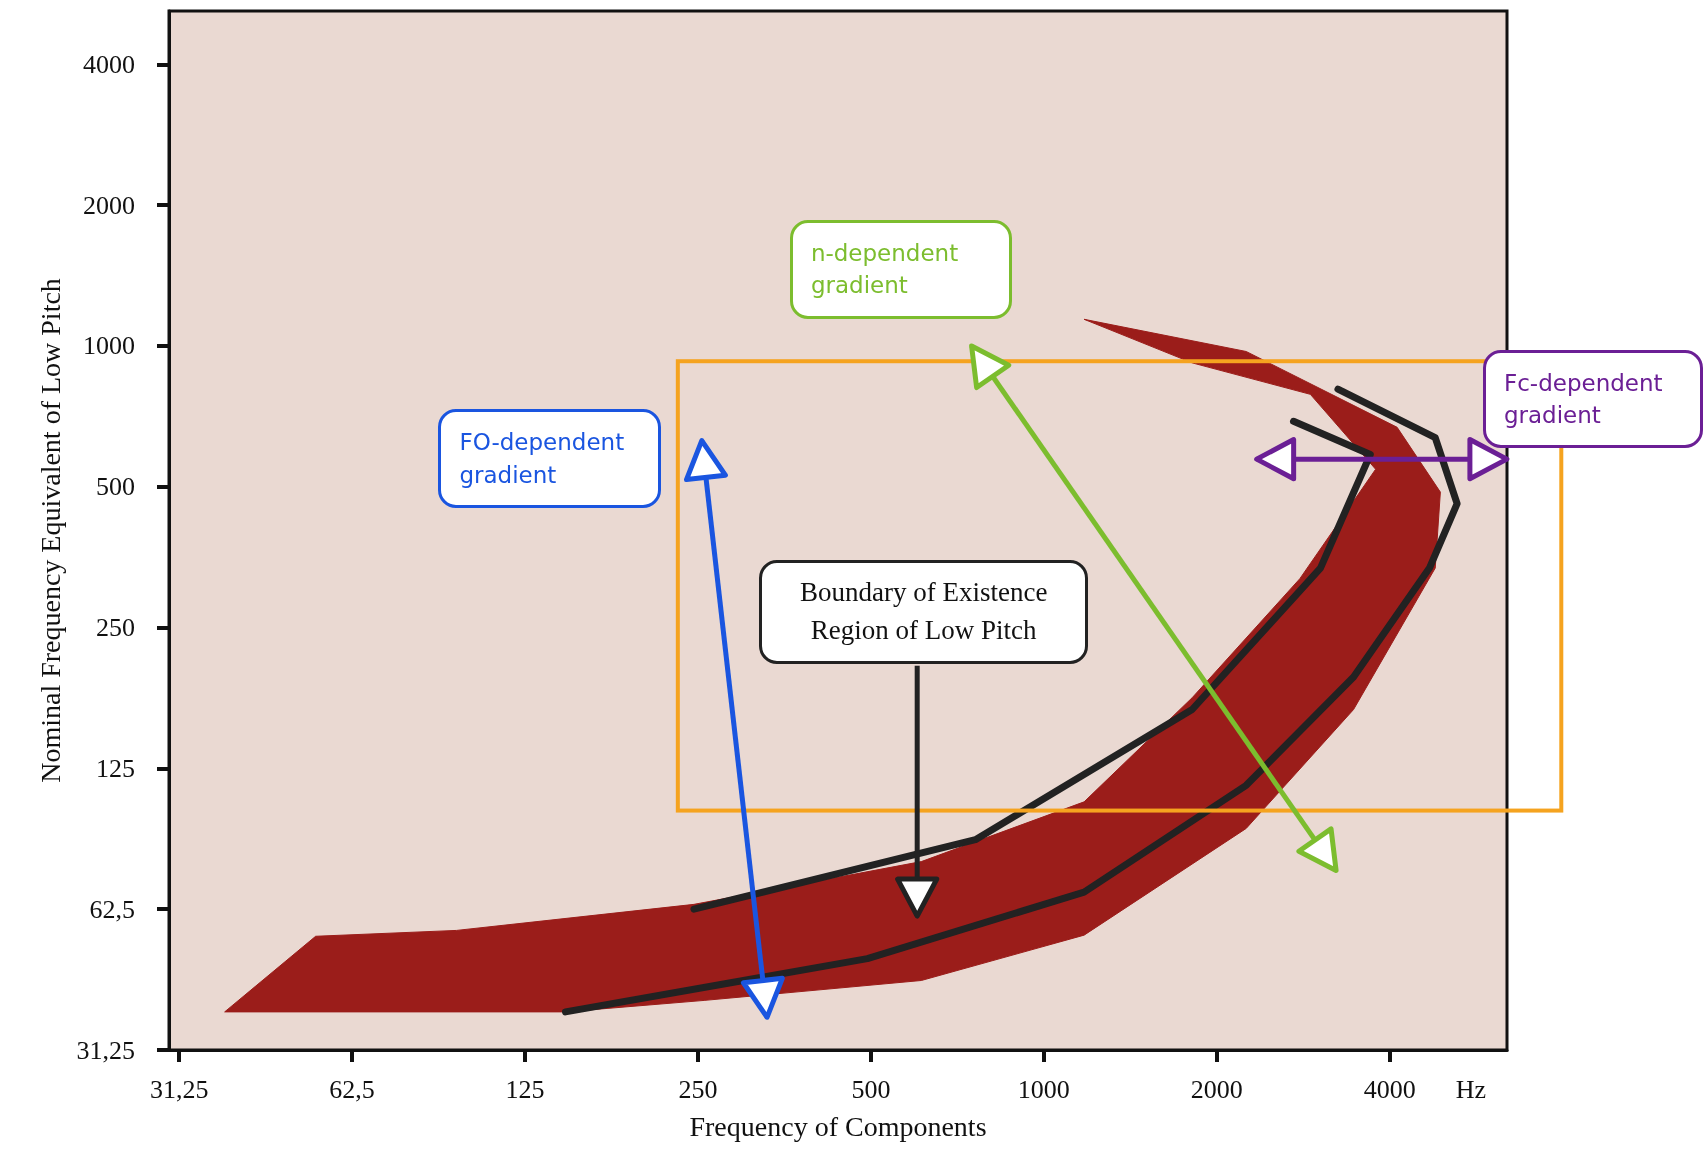 The height and width of the screenshot is (1168, 1706). What do you see at coordinates (115, 628) in the screenshot?
I see `y-tick-label: 250` at bounding box center [115, 628].